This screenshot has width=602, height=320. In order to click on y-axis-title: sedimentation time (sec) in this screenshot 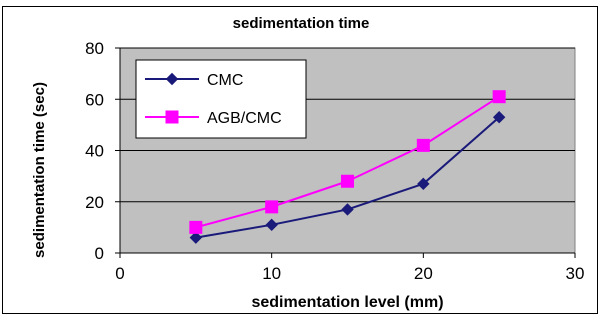, I will do `click(39, 170)`.